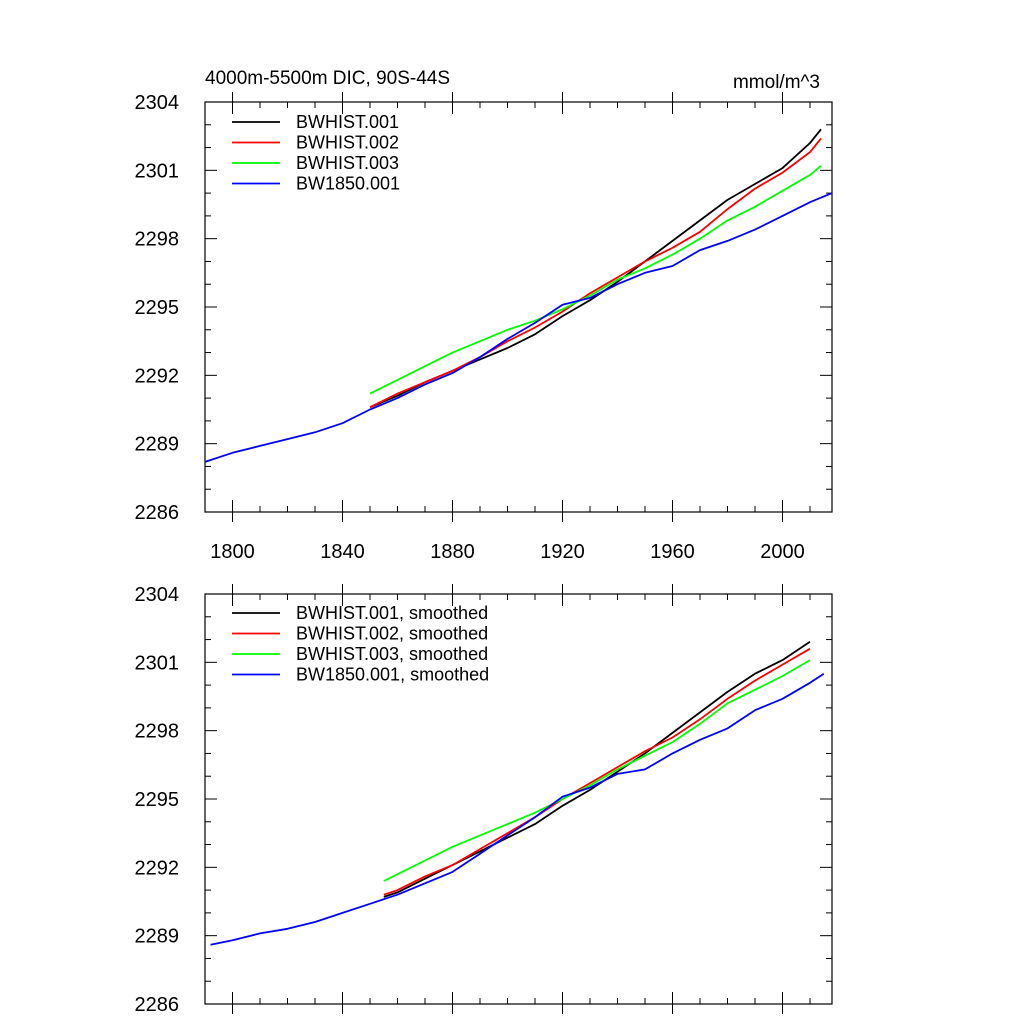 This screenshot has height=1024, width=1024. What do you see at coordinates (392, 634) in the screenshot?
I see `legend-label: BWHIST.002, smoothed` at bounding box center [392, 634].